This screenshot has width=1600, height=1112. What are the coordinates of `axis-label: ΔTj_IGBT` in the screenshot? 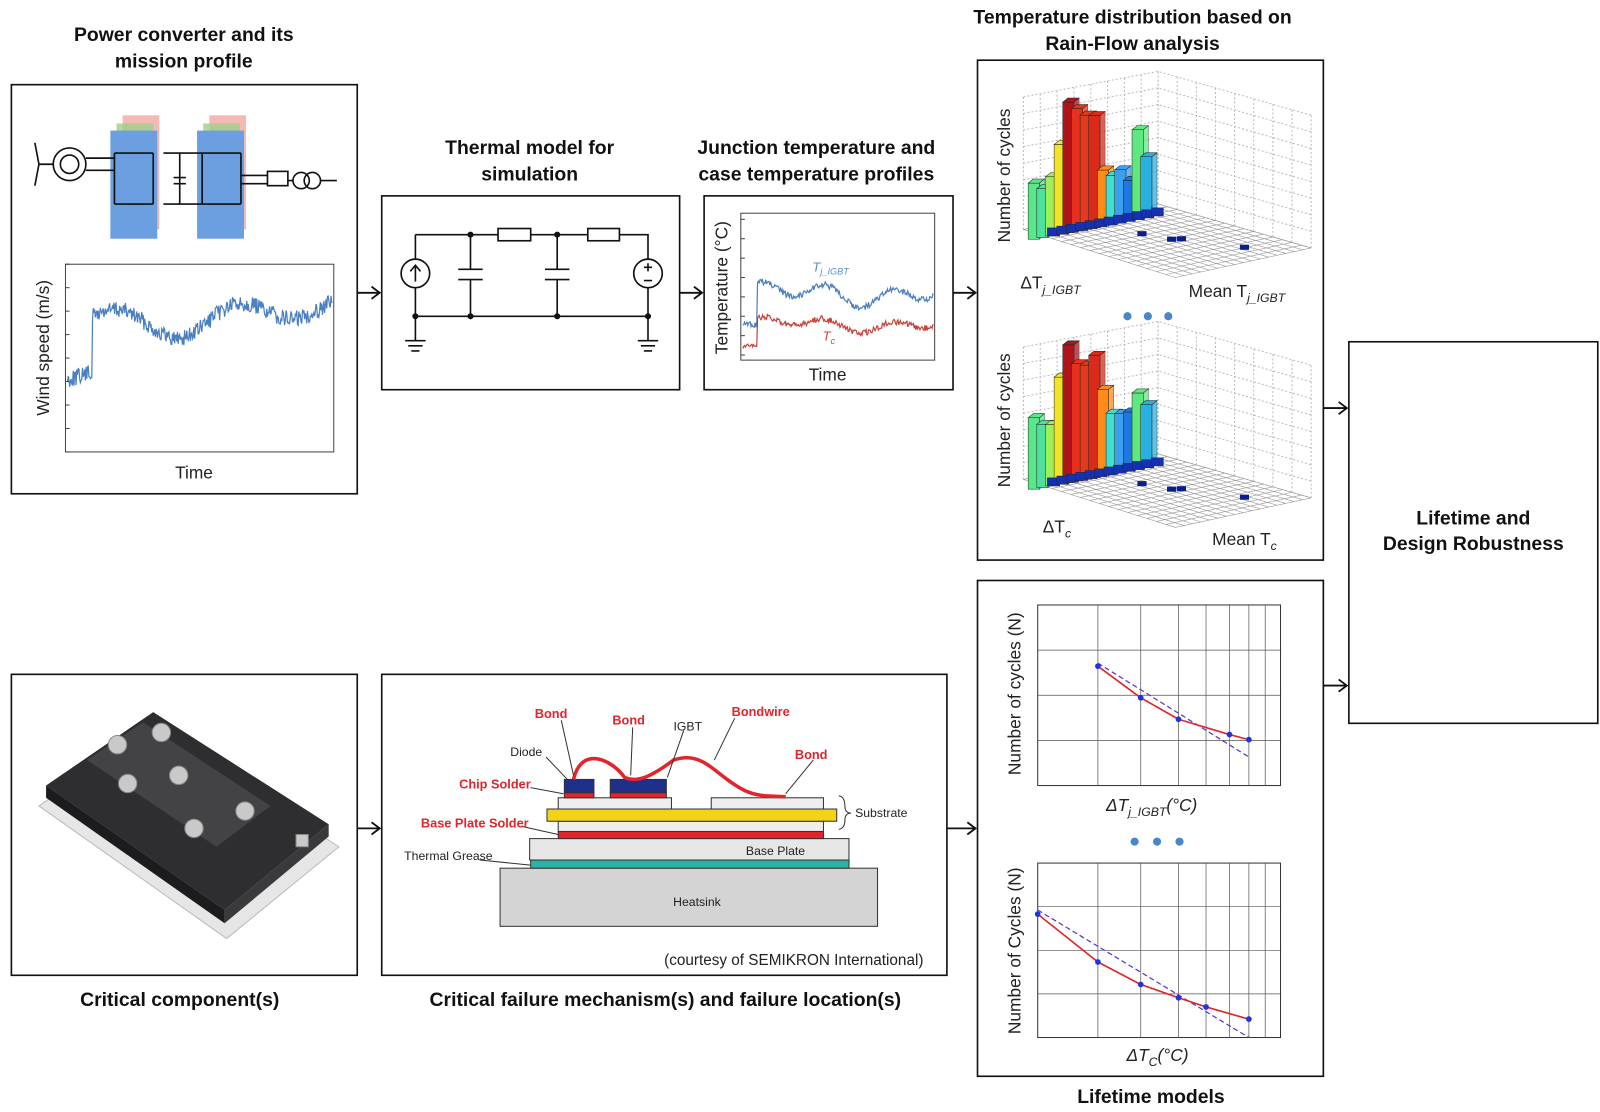 It's located at (1051, 285).